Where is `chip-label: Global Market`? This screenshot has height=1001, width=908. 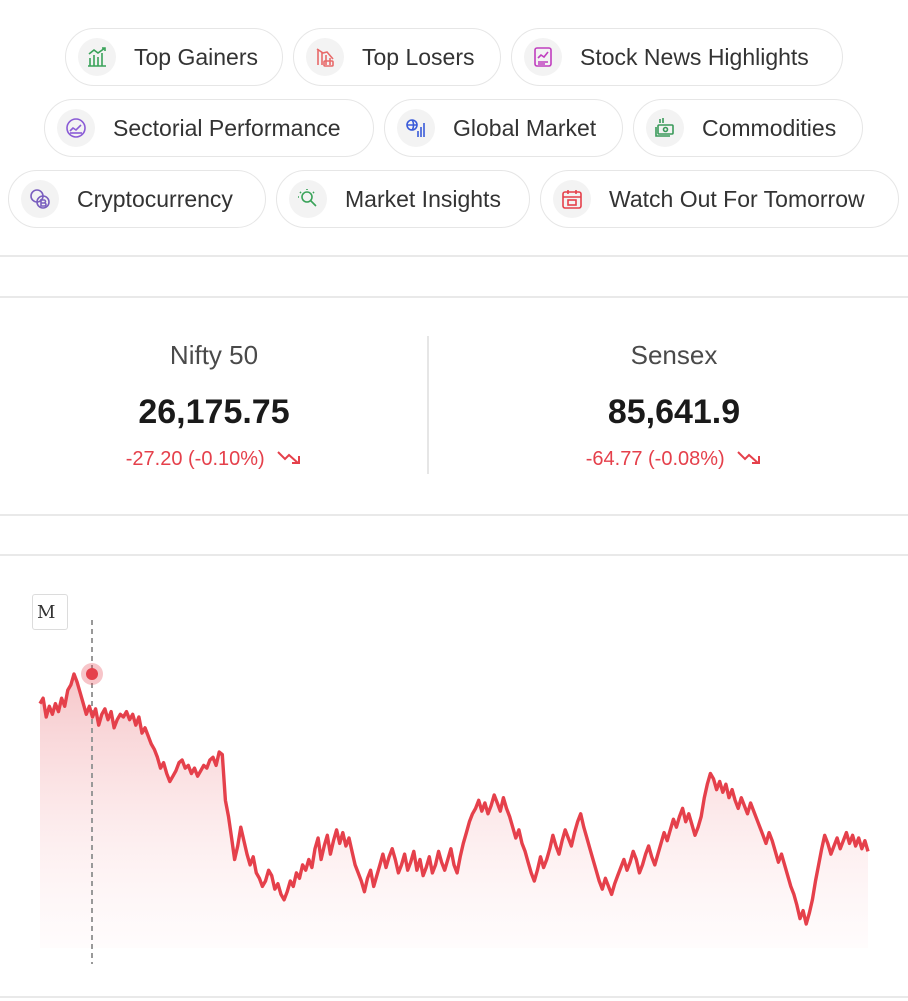 chip-label: Global Market is located at coordinates (525, 127).